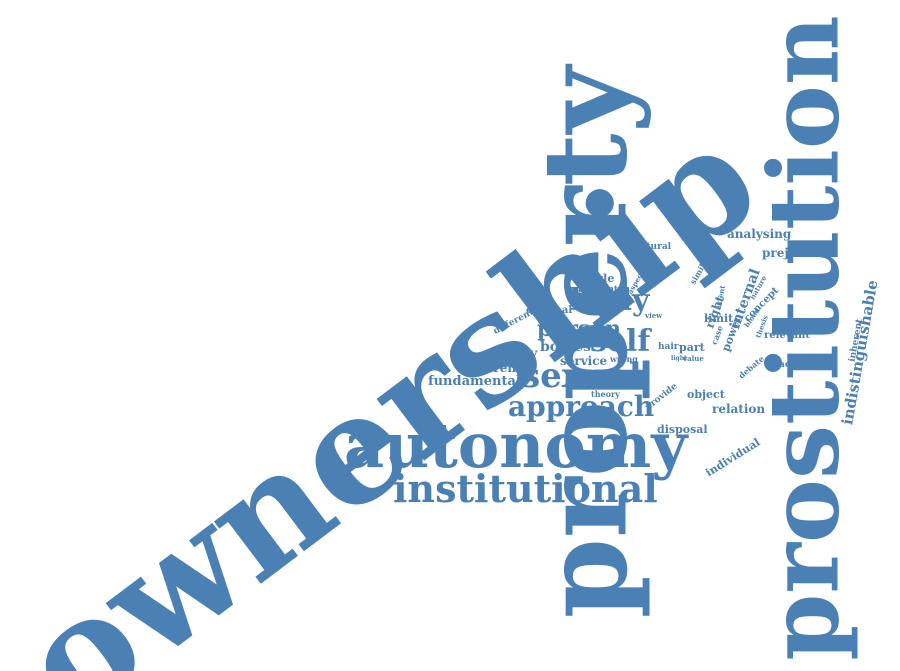  Describe the element at coordinates (624, 359) in the screenshot. I see `word-wrong: wrong` at that location.